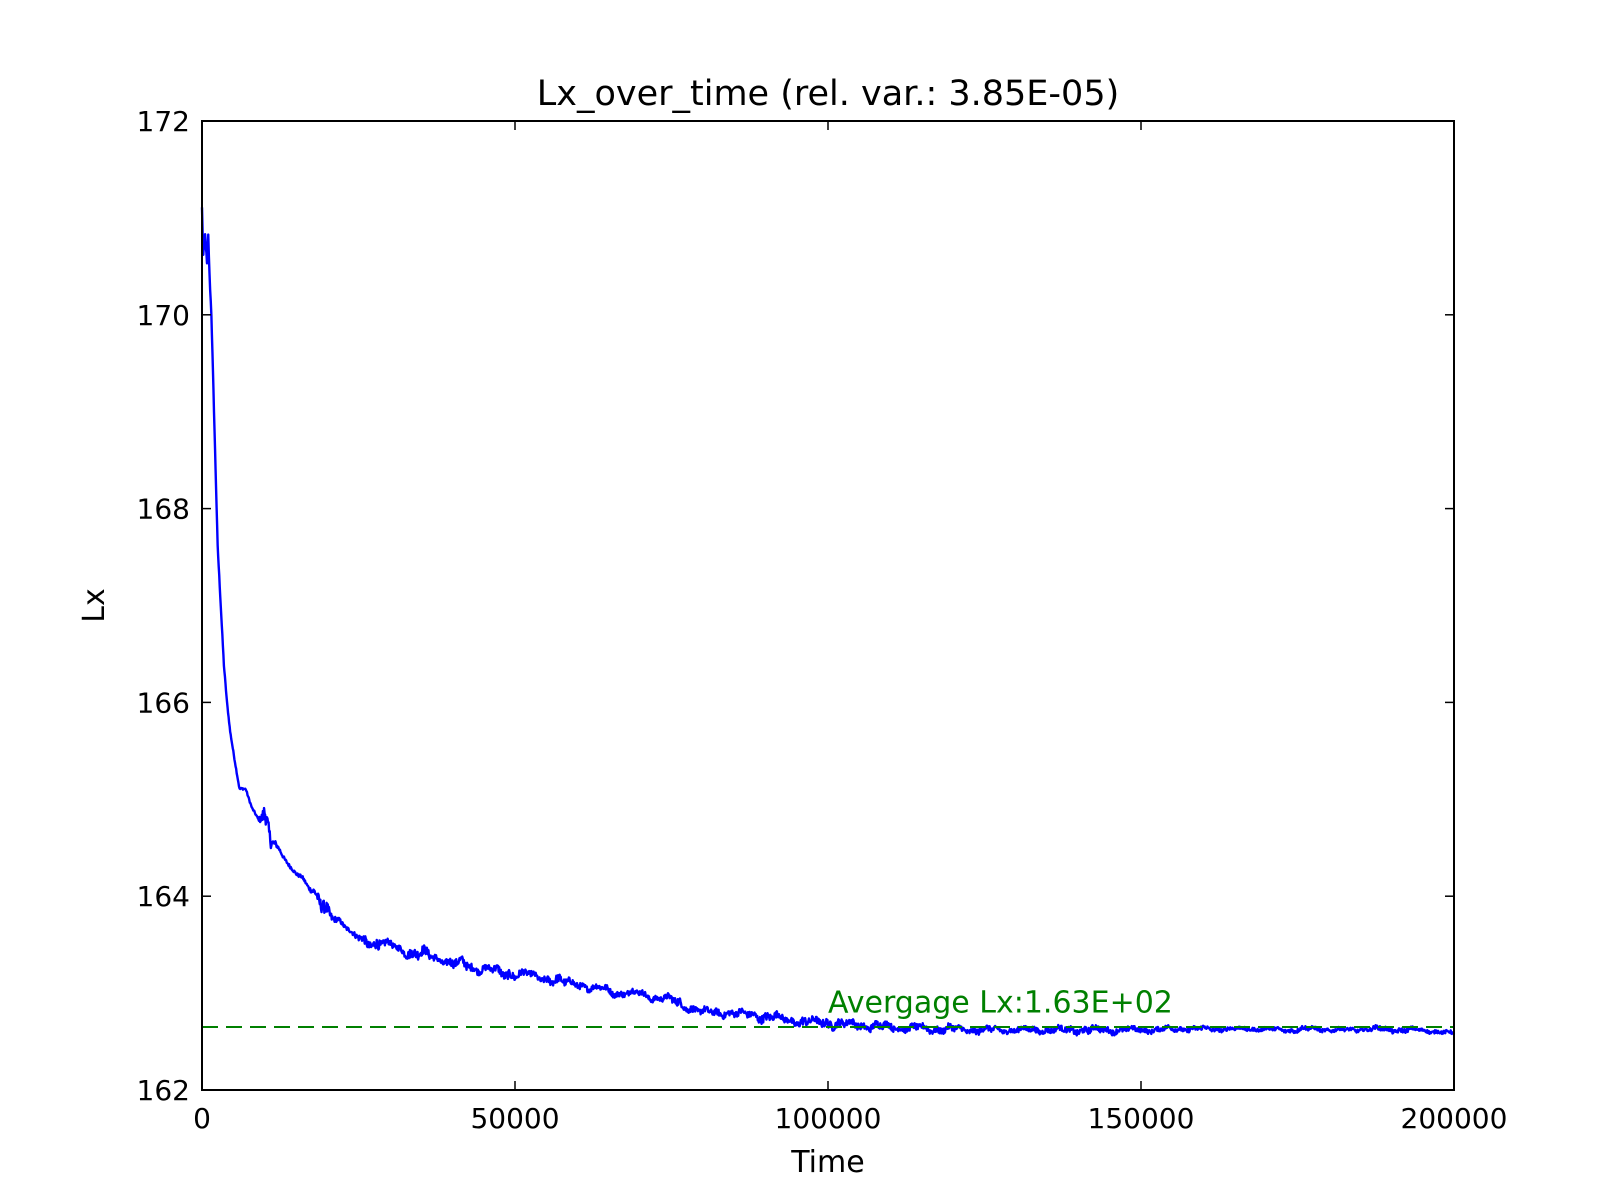 This screenshot has width=1600, height=1200. I want to click on y-axis-title: Lx, so click(94, 605).